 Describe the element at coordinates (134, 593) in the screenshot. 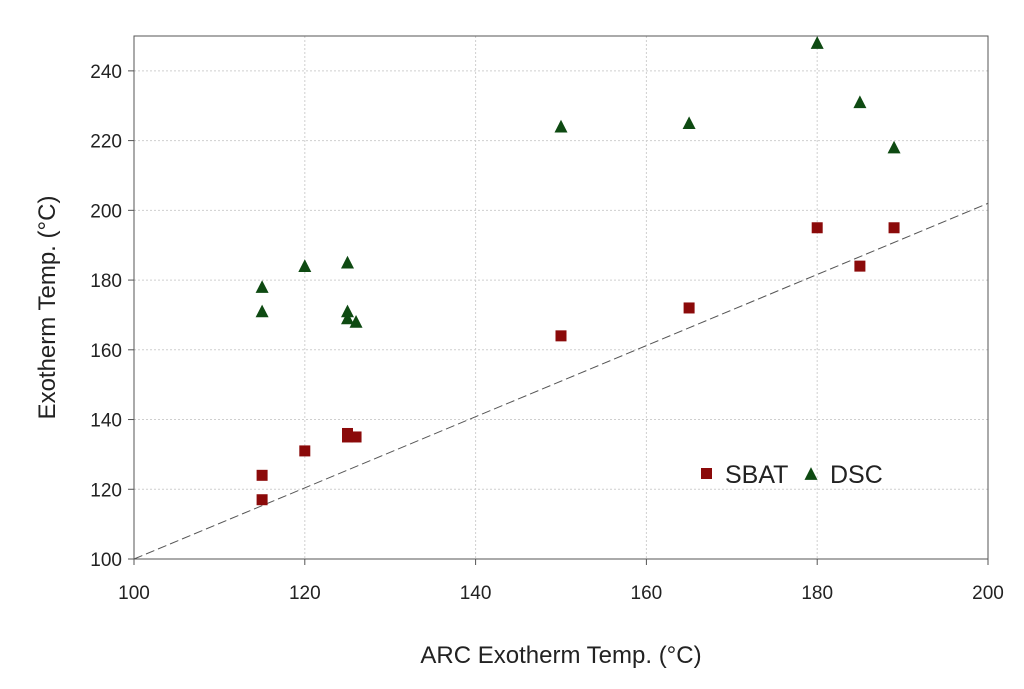

I see `x-tick-label: 100` at that location.